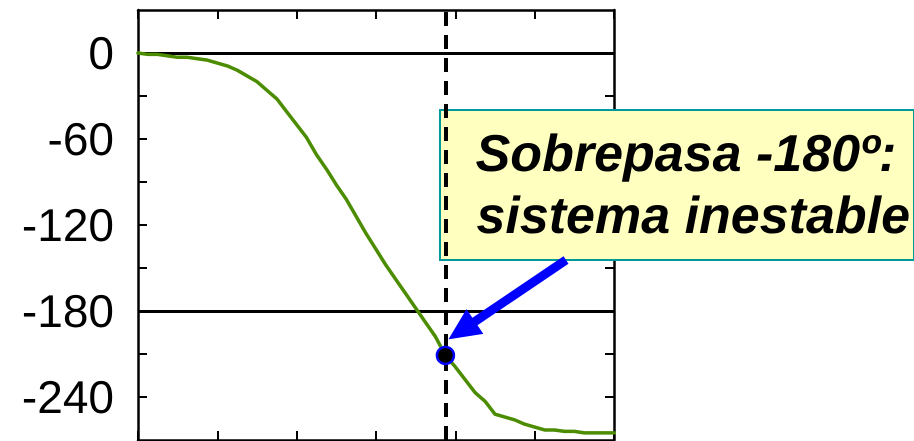 This screenshot has width=914, height=441. Describe the element at coordinates (686, 185) in the screenshot. I see `annotation: Sobrepasa -180º: sistema inestable` at that location.